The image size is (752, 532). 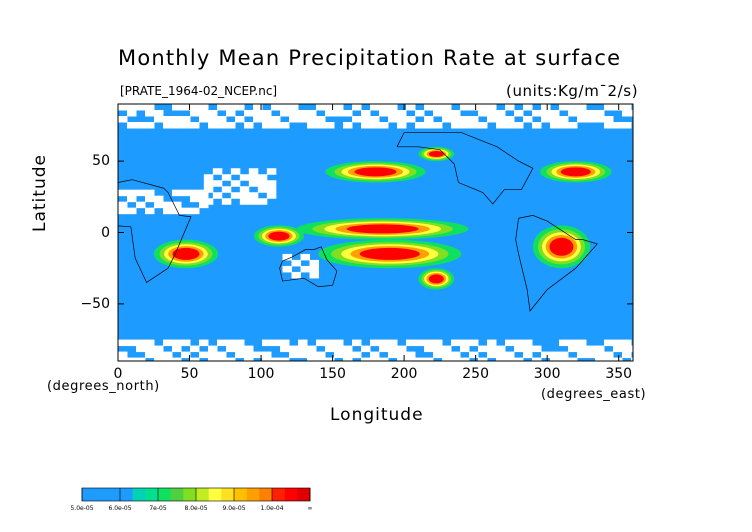 What do you see at coordinates (82, 508) in the screenshot?
I see `colorbar-label: 5.0e-05` at bounding box center [82, 508].